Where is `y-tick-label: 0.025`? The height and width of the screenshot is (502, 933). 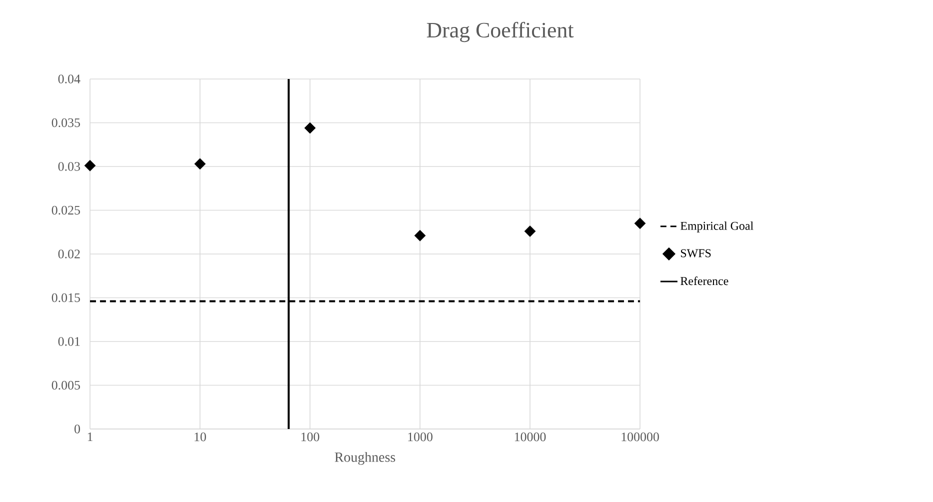
y-tick-label: 0.025 is located at coordinates (66, 210).